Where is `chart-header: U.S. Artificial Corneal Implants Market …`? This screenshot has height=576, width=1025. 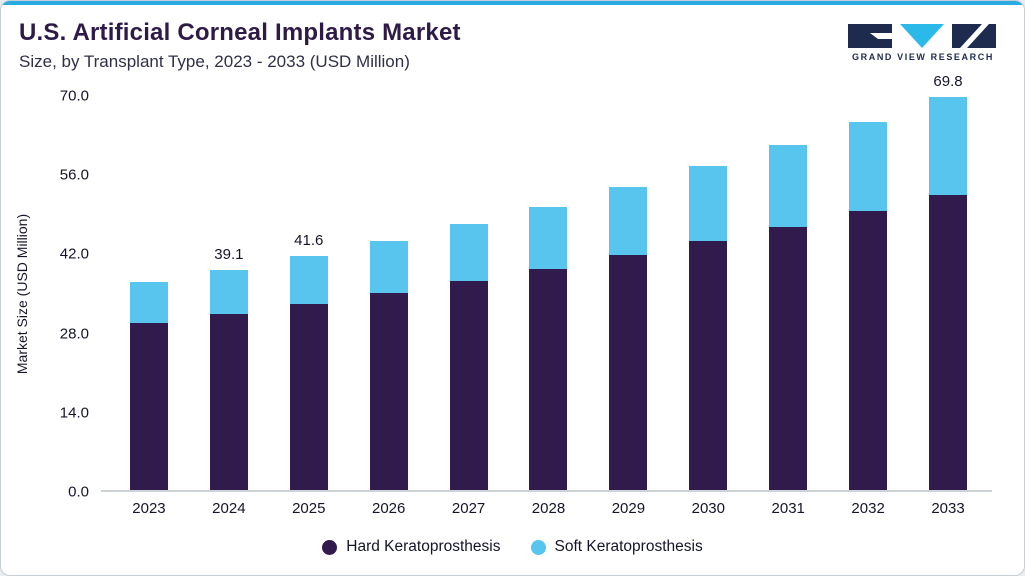
chart-header: U.S. Artificial Corneal Implants Market … is located at coordinates (512, 38).